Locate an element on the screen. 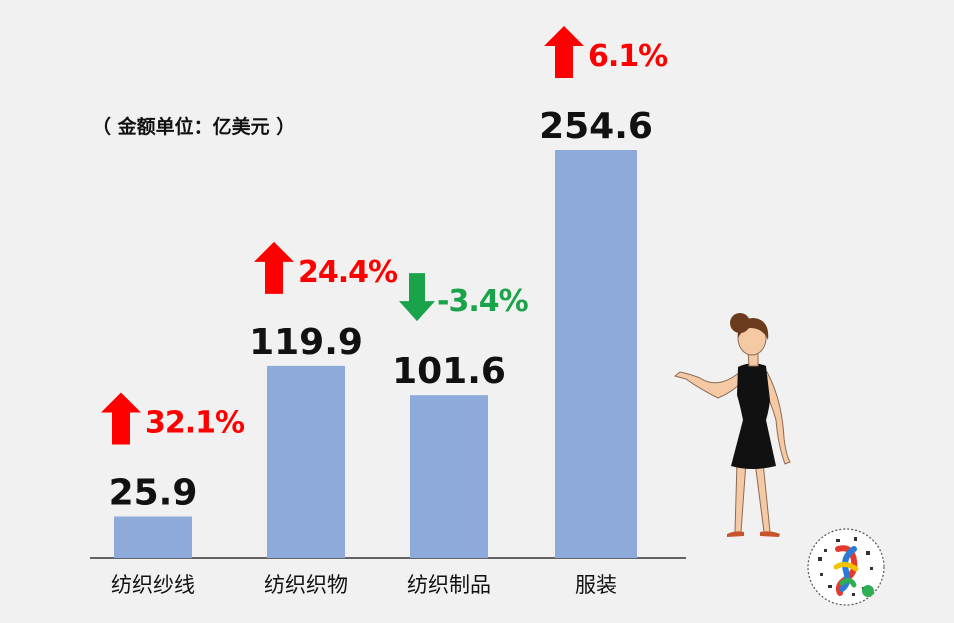  category-label-4: 服装 is located at coordinates (596, 585).